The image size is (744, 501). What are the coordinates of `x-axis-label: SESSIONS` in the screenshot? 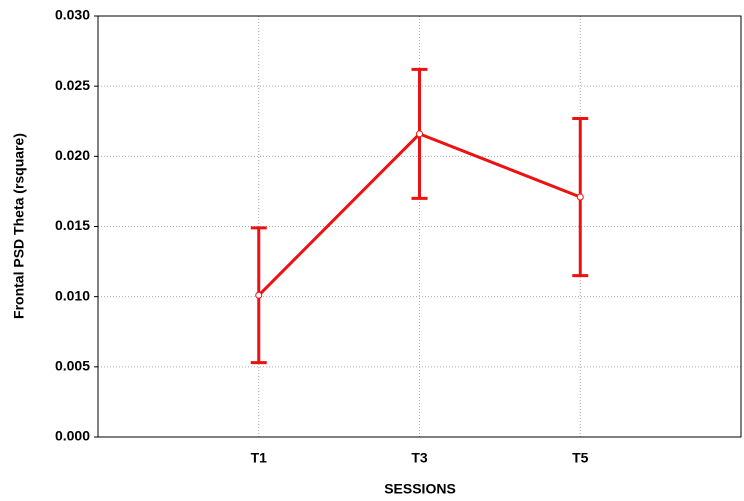 It's located at (420, 489).